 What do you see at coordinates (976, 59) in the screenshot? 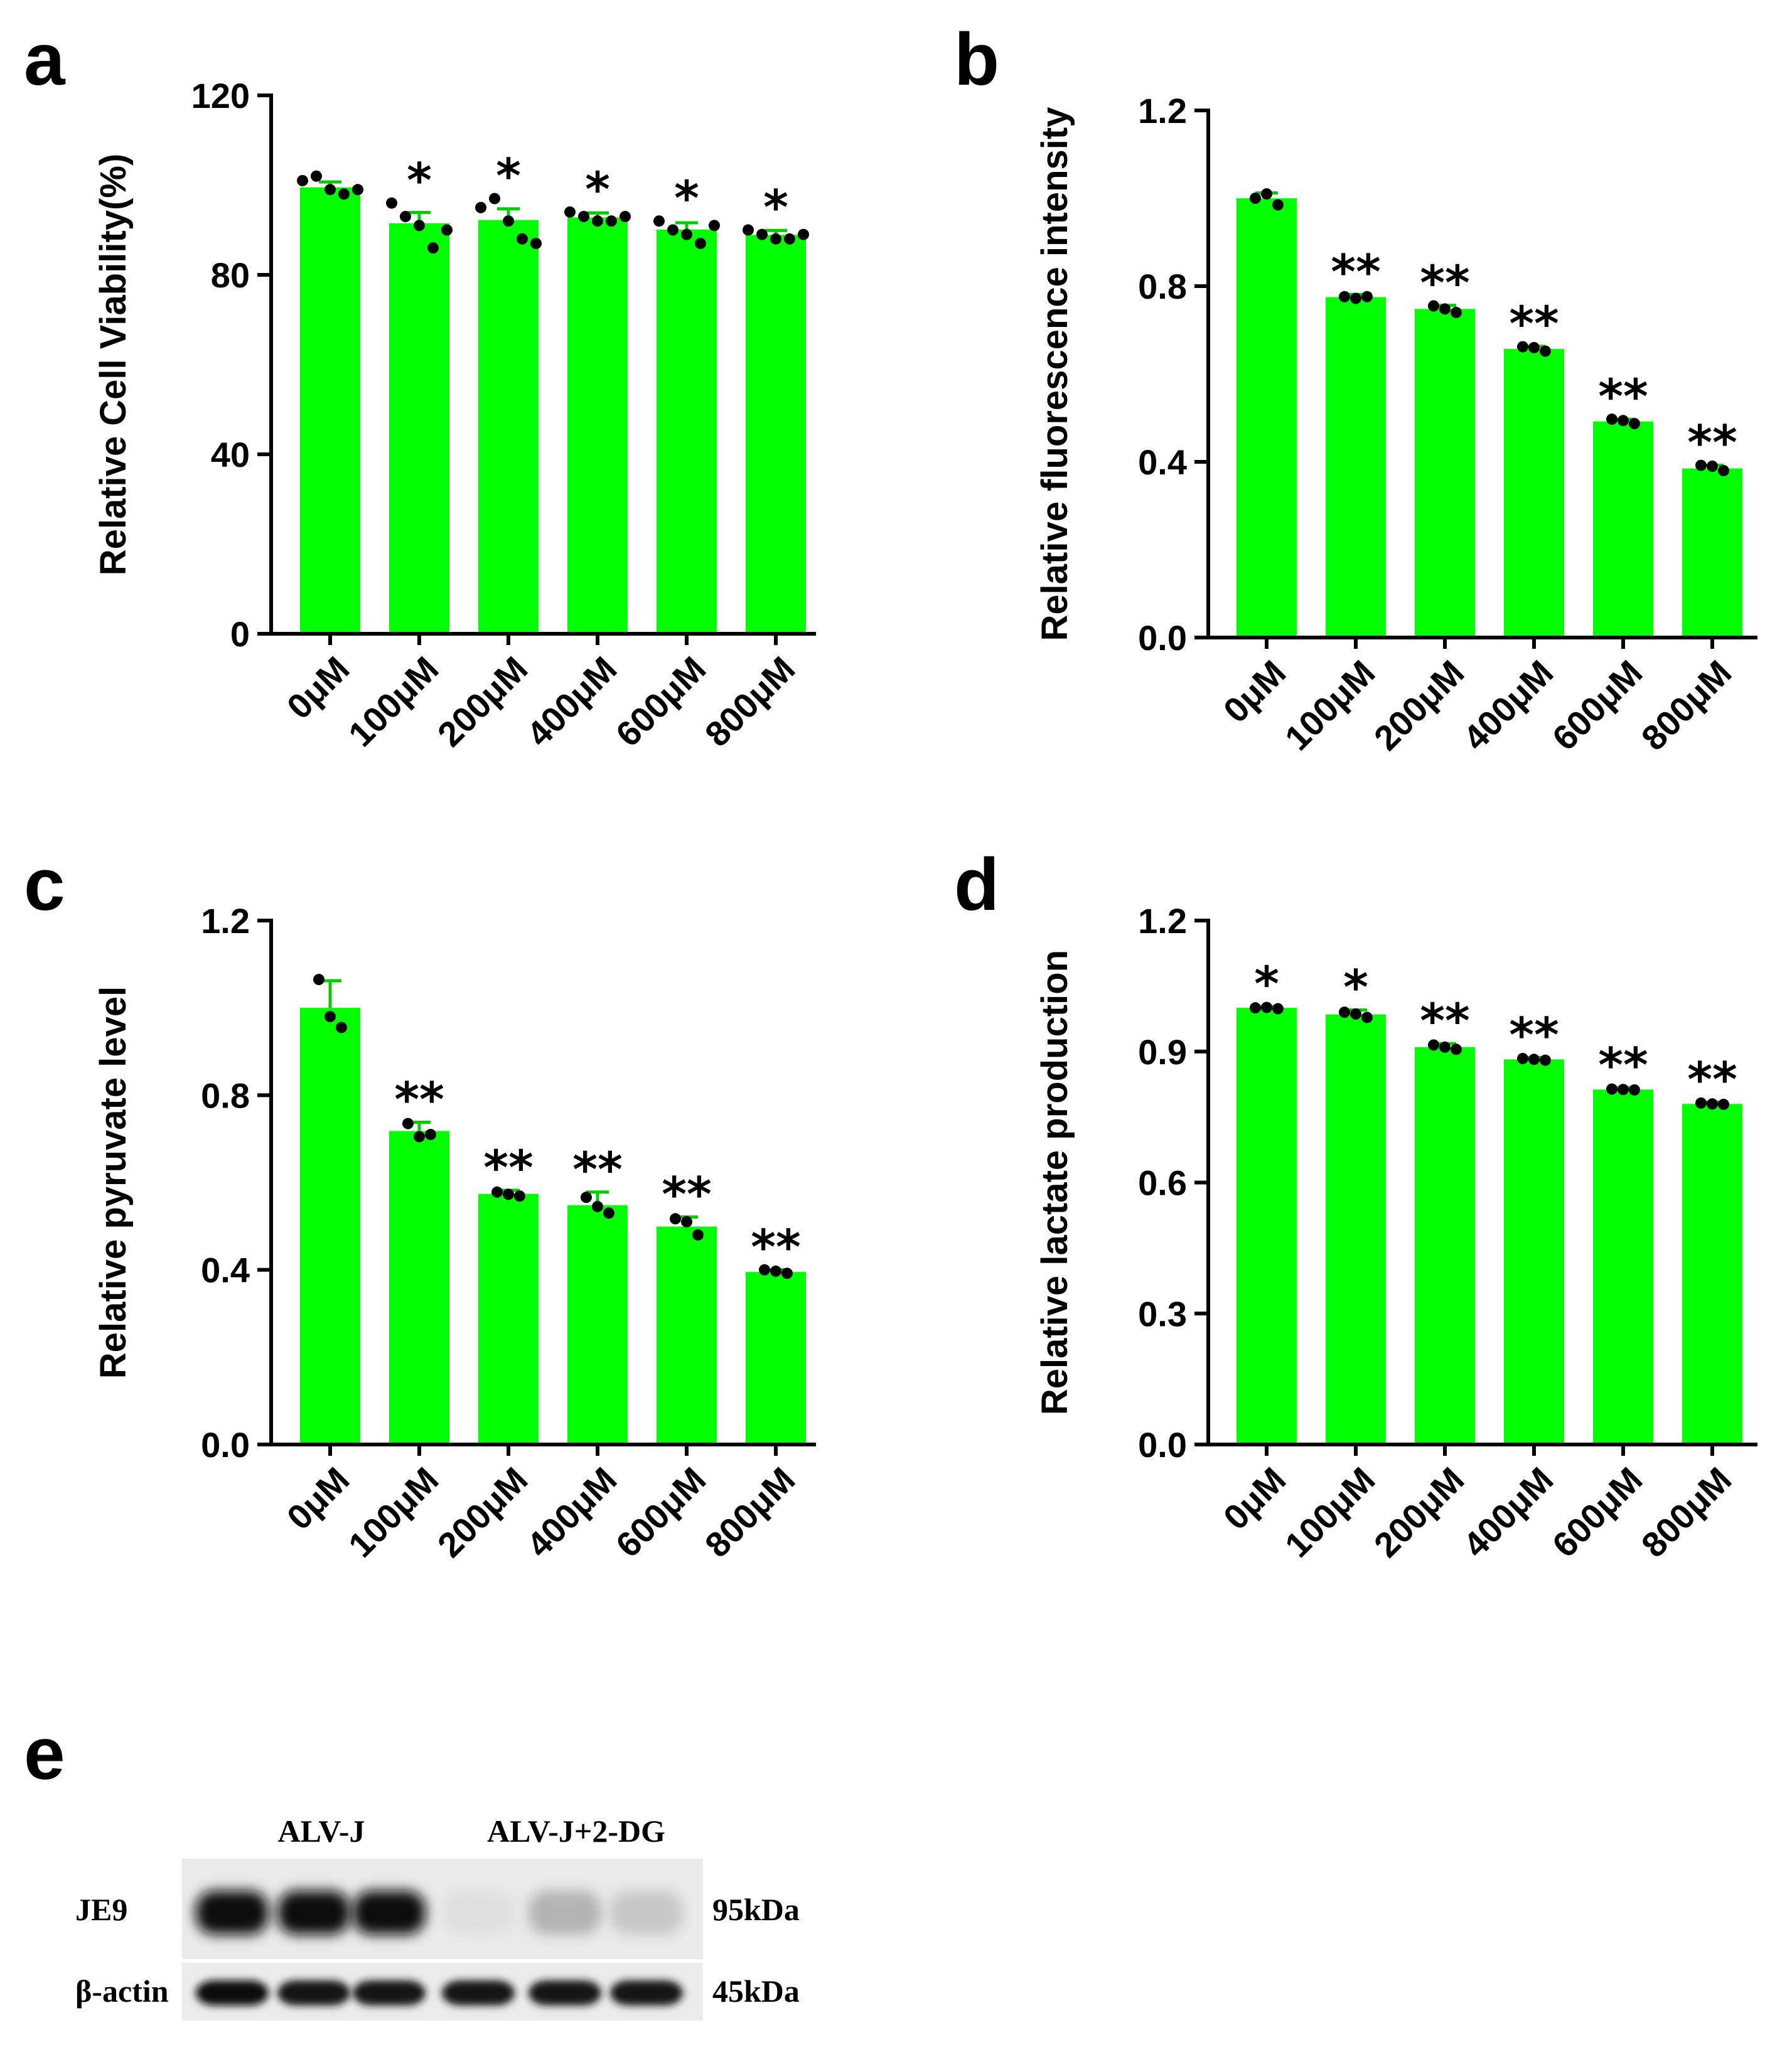
I see `panel-label-b: b` at bounding box center [976, 59].